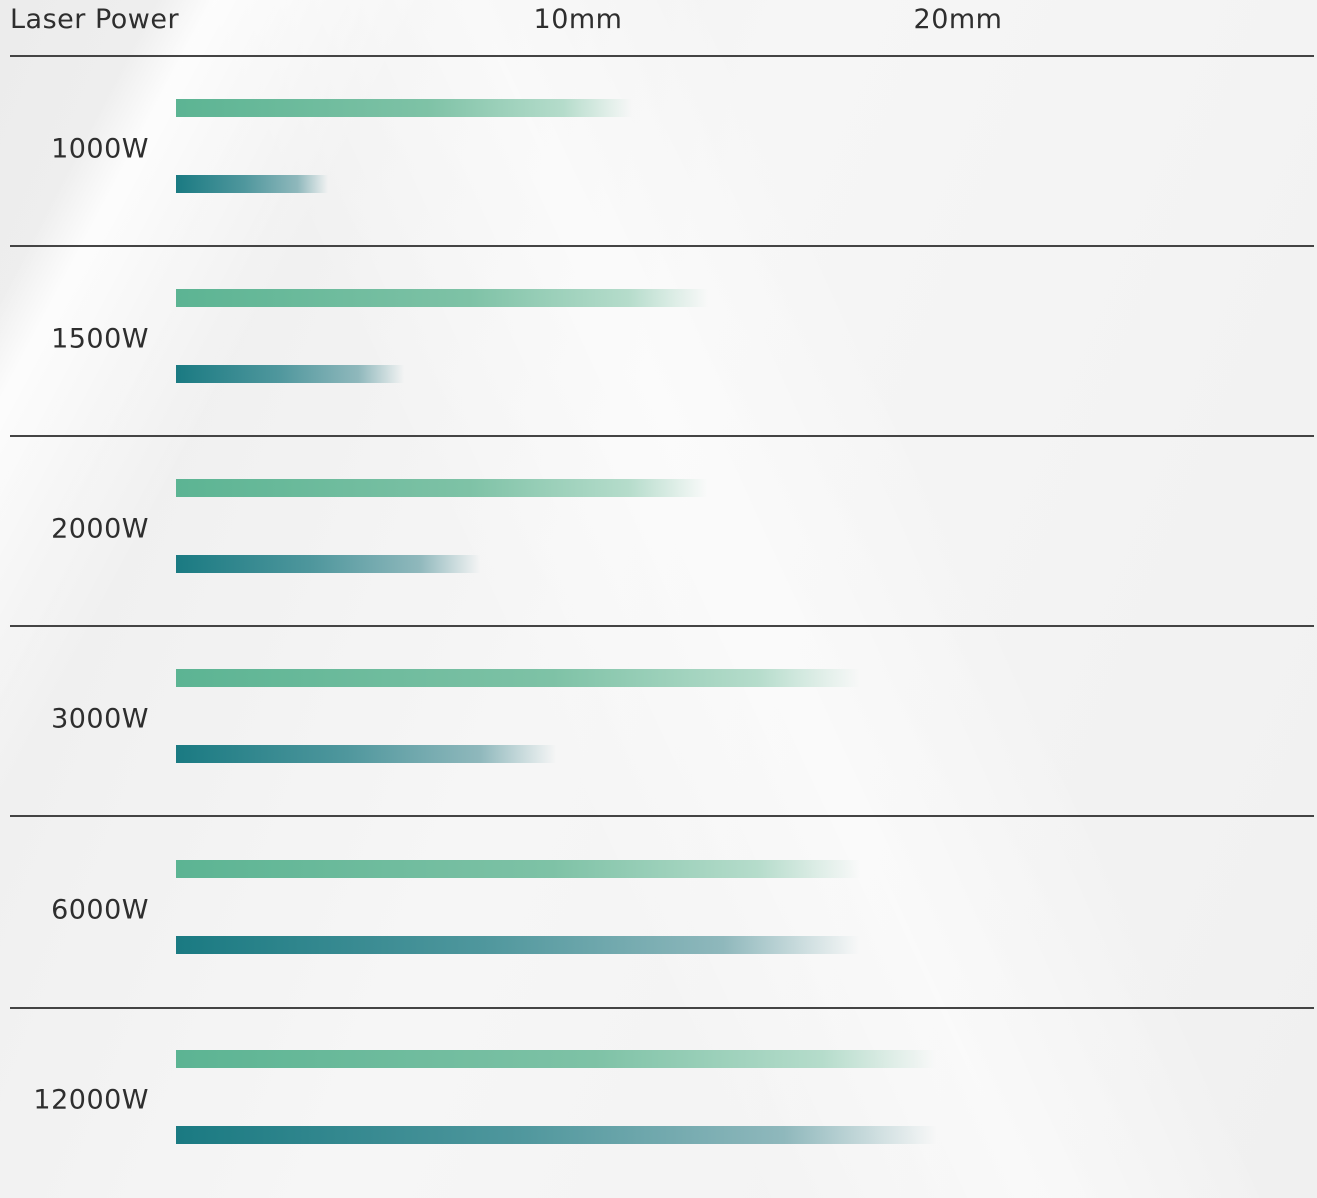 The width and height of the screenshot is (1317, 1198). I want to click on power-label-1000w: 1000W, so click(100, 149).